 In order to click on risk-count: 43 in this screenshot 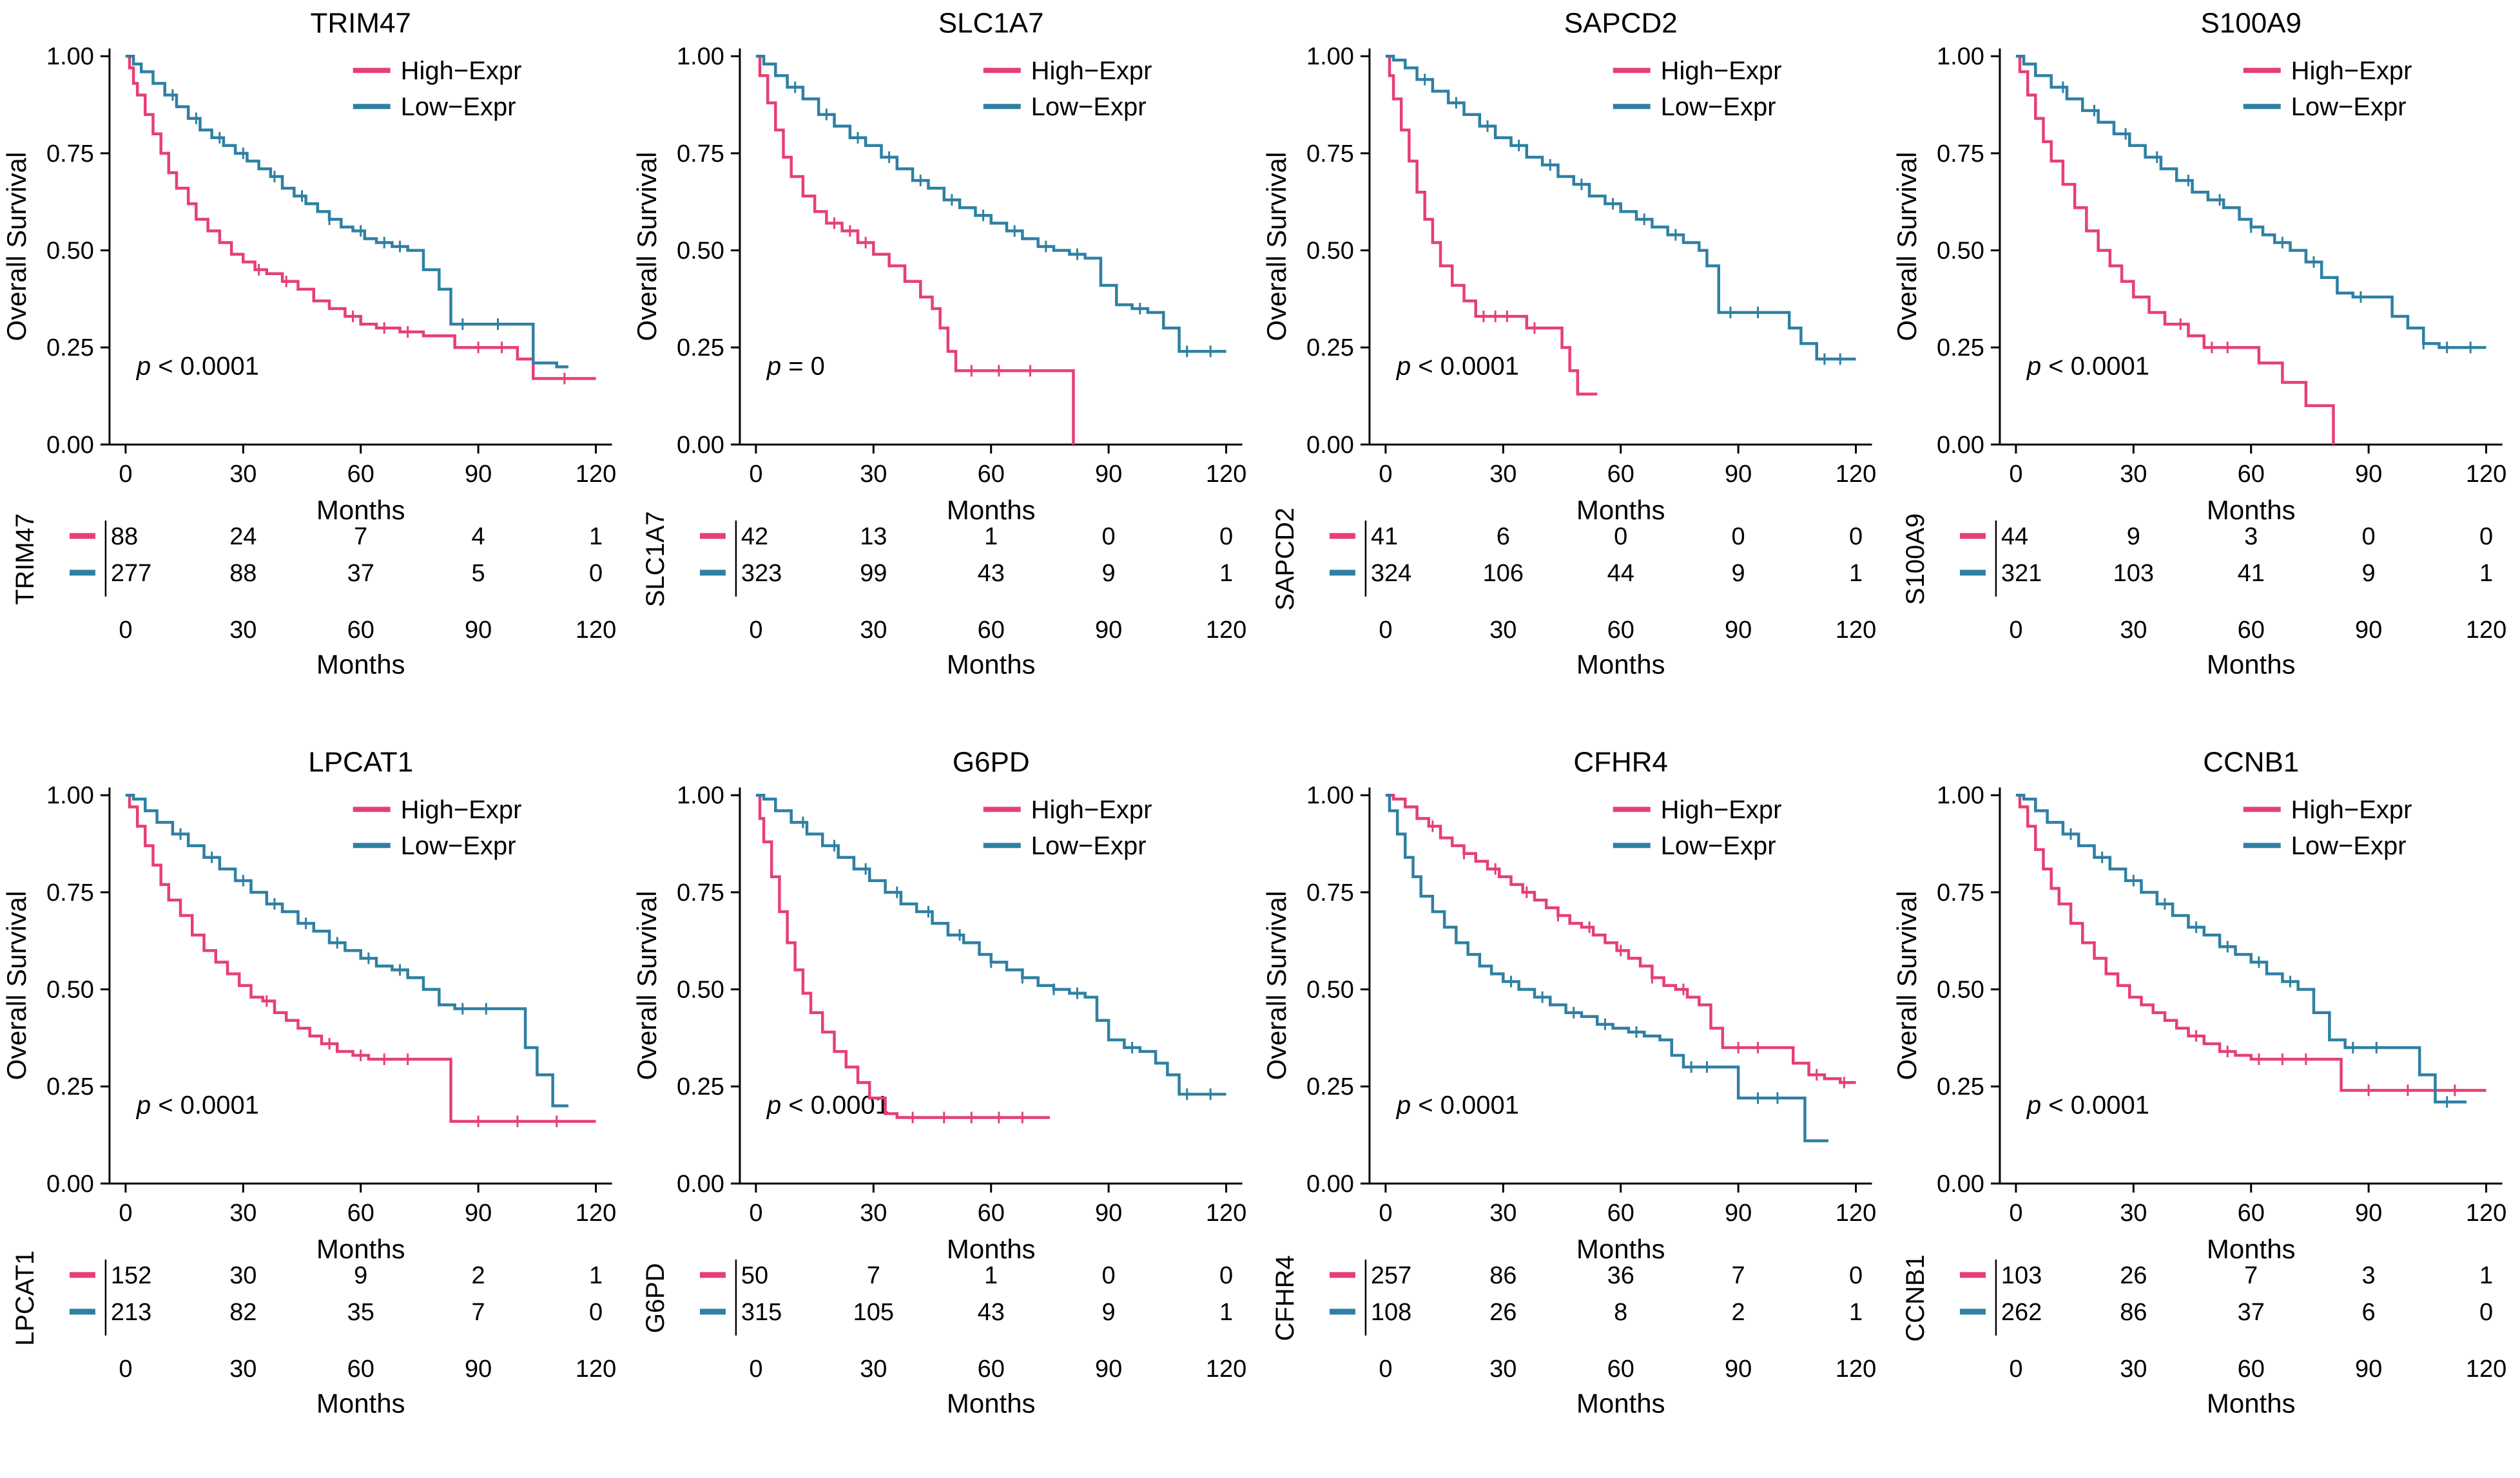, I will do `click(990, 573)`.